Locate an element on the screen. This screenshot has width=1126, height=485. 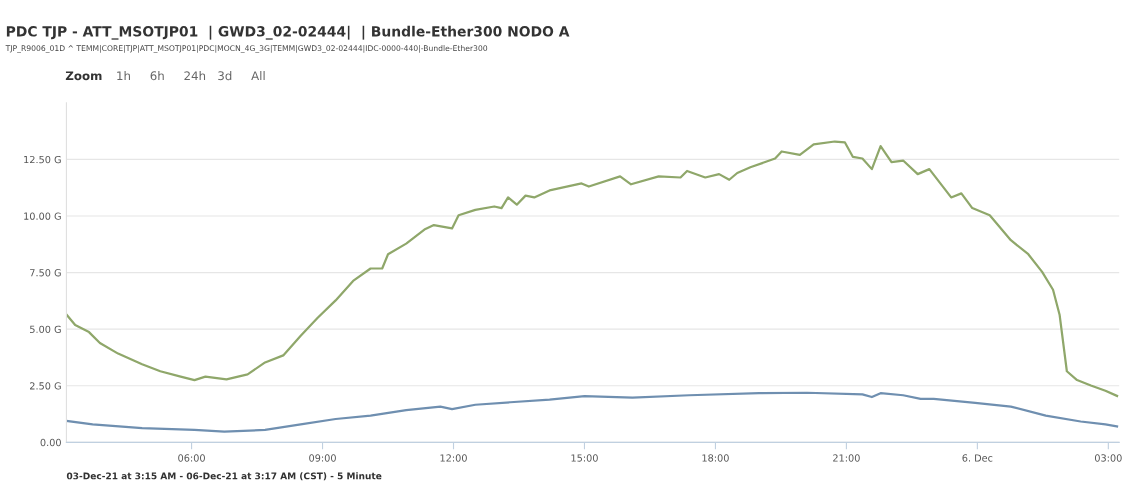
y-tick-label: 2.50 G is located at coordinates (45, 386).